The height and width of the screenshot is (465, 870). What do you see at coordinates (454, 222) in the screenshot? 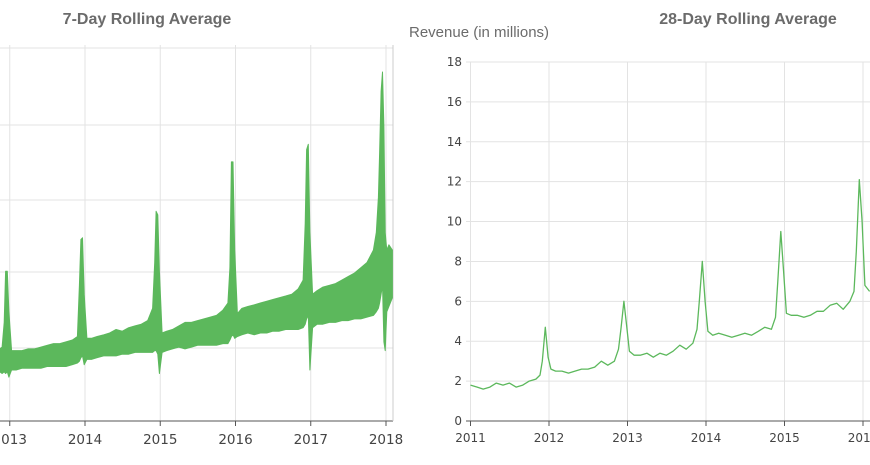
I see `y-tick-label: 10` at bounding box center [454, 222].